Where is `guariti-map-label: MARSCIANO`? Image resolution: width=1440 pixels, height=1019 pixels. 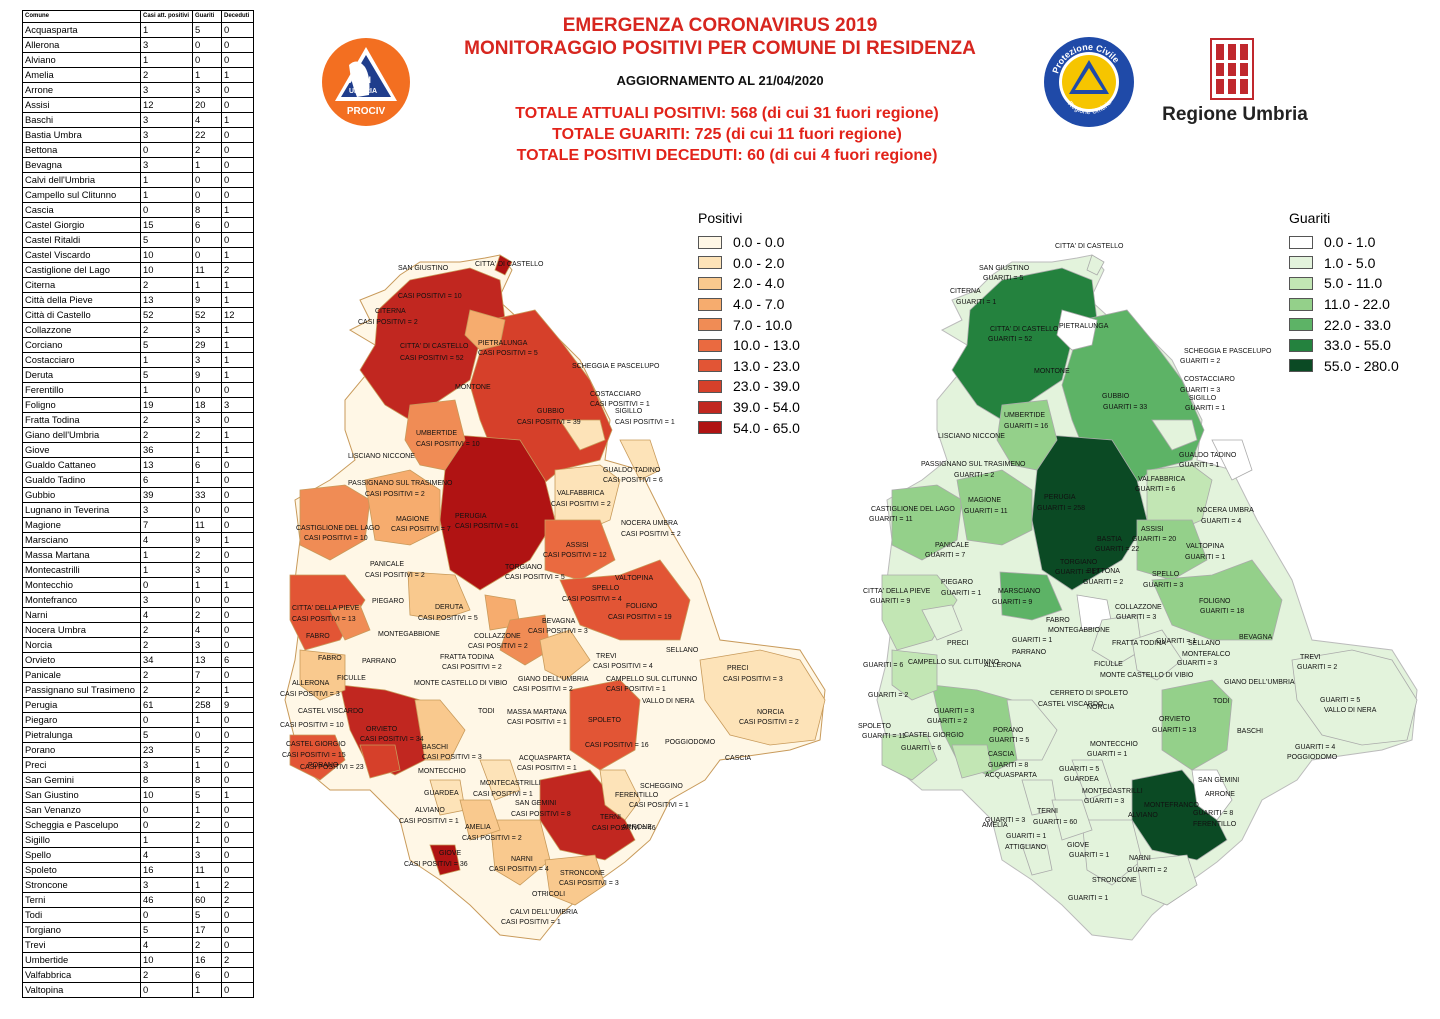
guariti-map-label: MARSCIANO is located at coordinates (1019, 591).